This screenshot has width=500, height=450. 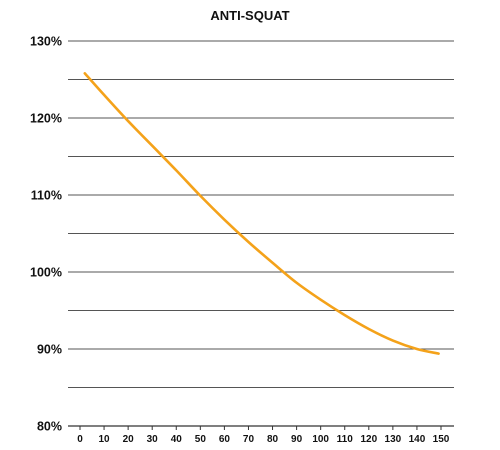 I want to click on x-tick-label-90: 90, so click(x=297, y=439).